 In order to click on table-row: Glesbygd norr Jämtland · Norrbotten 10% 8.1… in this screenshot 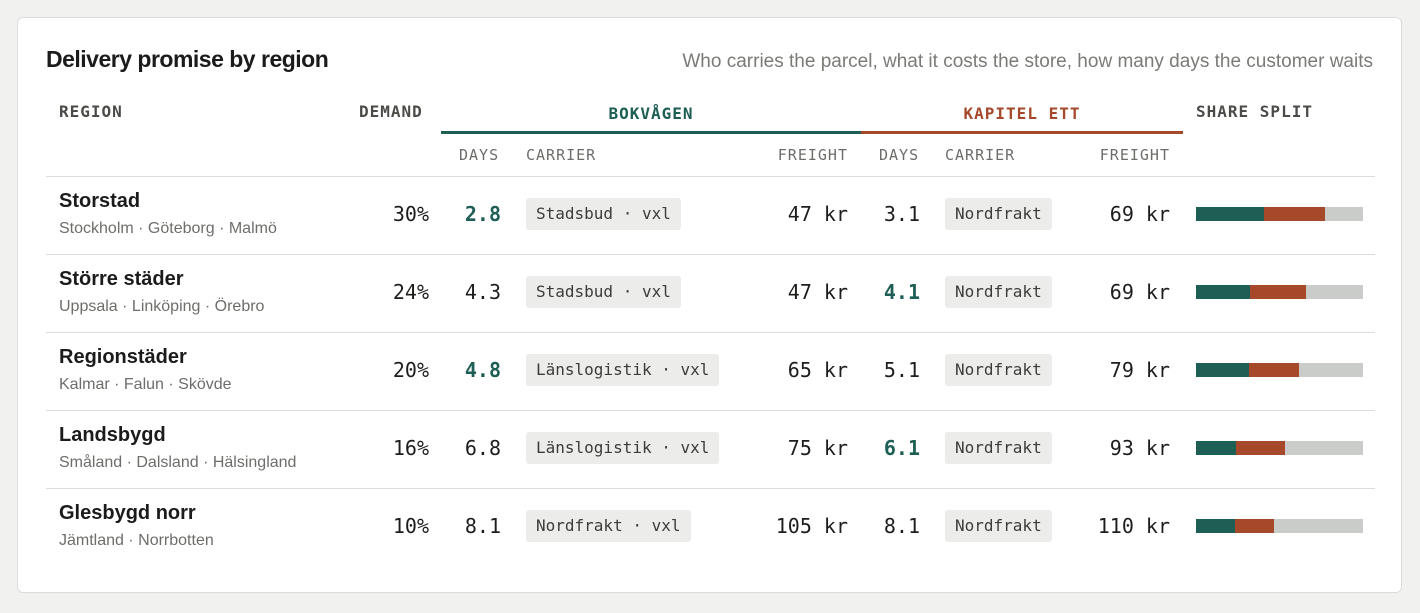, I will do `click(710, 527)`.